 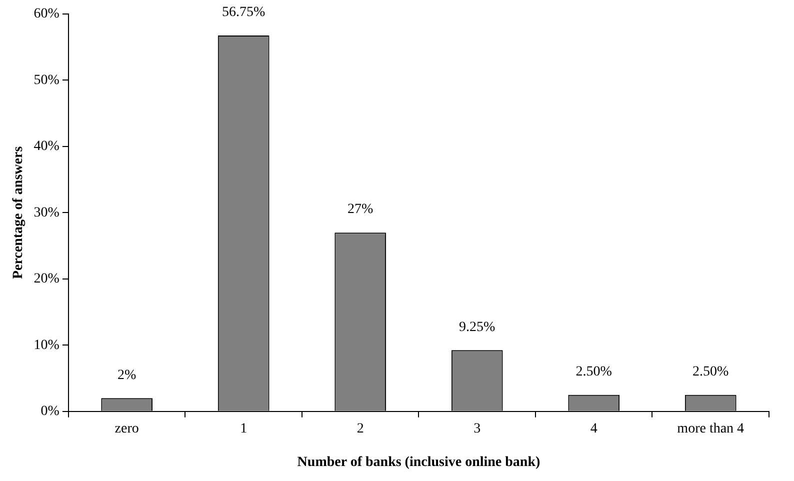 I want to click on y-tick-label: 0%, so click(x=50, y=412).